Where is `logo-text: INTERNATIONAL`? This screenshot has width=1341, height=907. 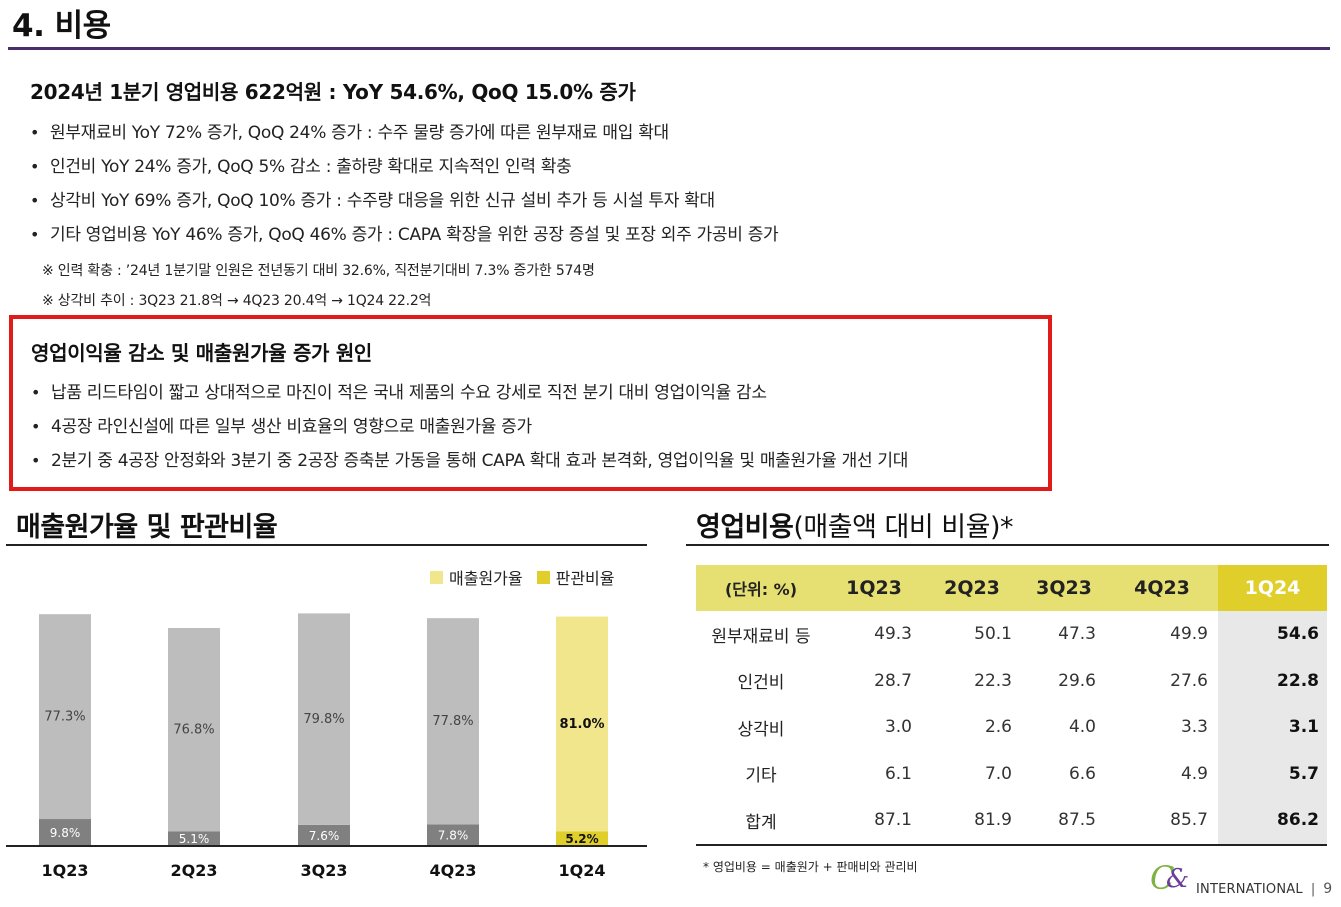 logo-text: INTERNATIONAL is located at coordinates (1249, 889).